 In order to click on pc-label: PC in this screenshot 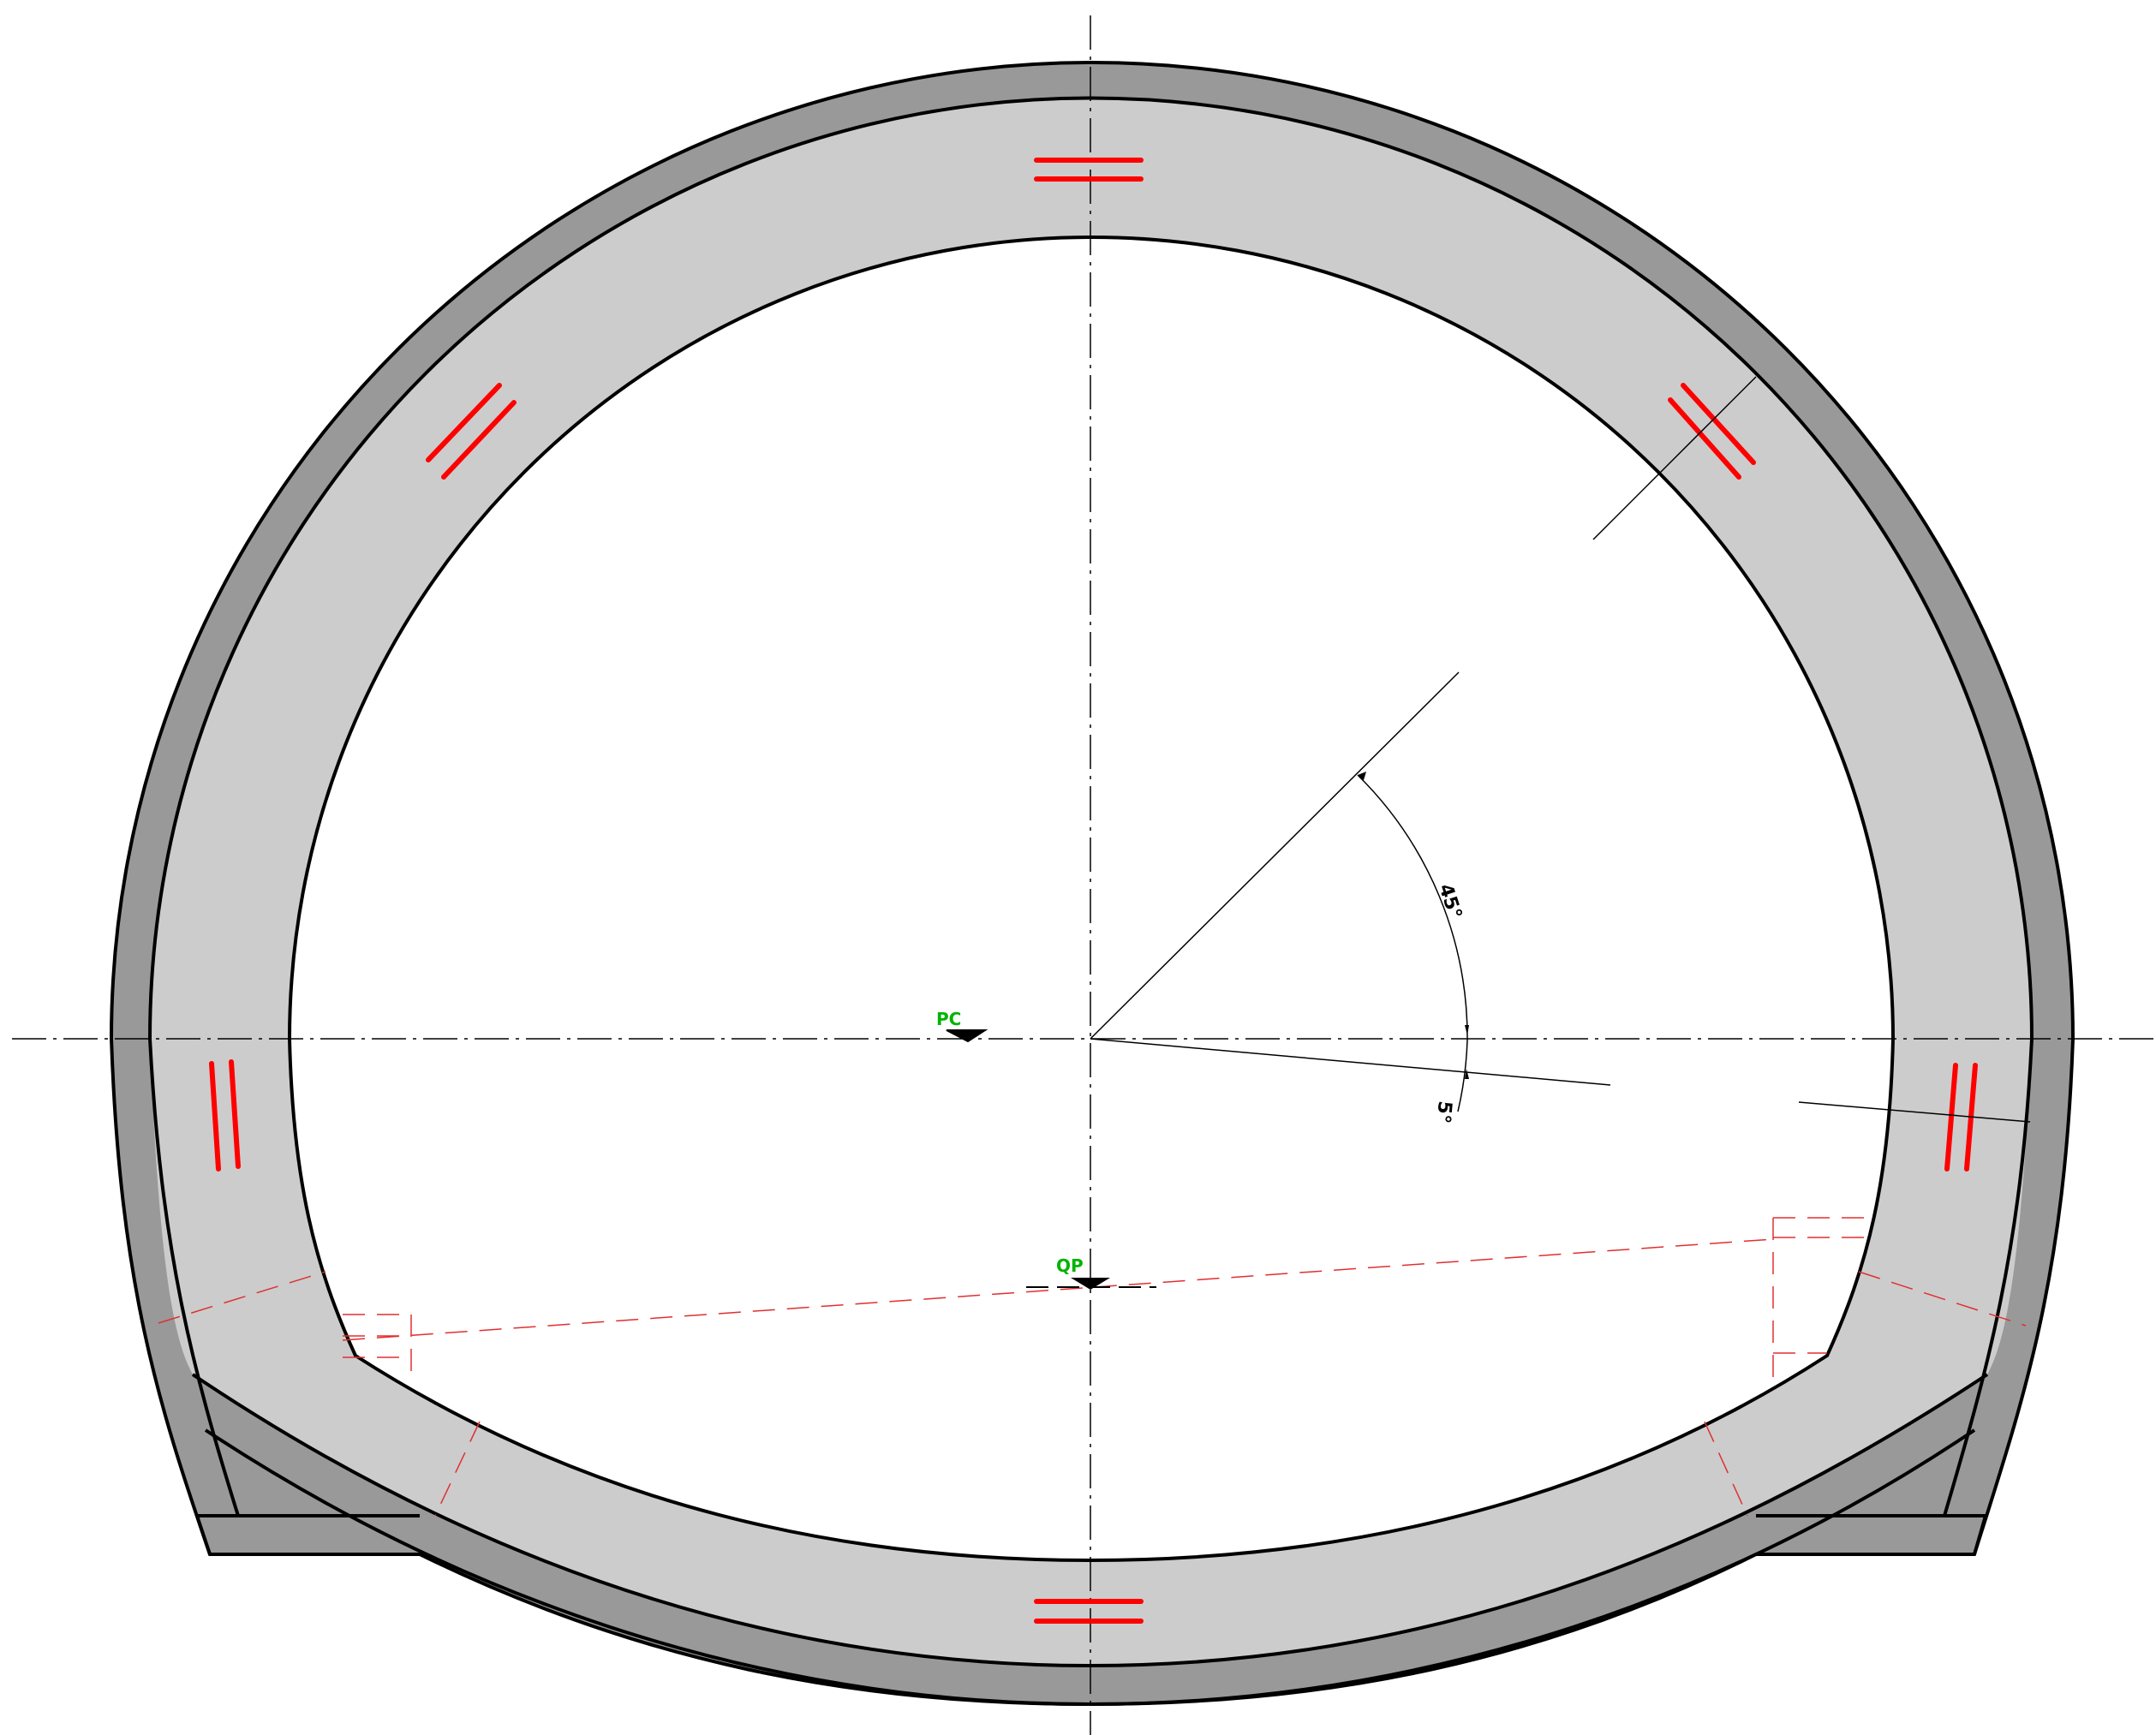, I will do `click(948, 1019)`.